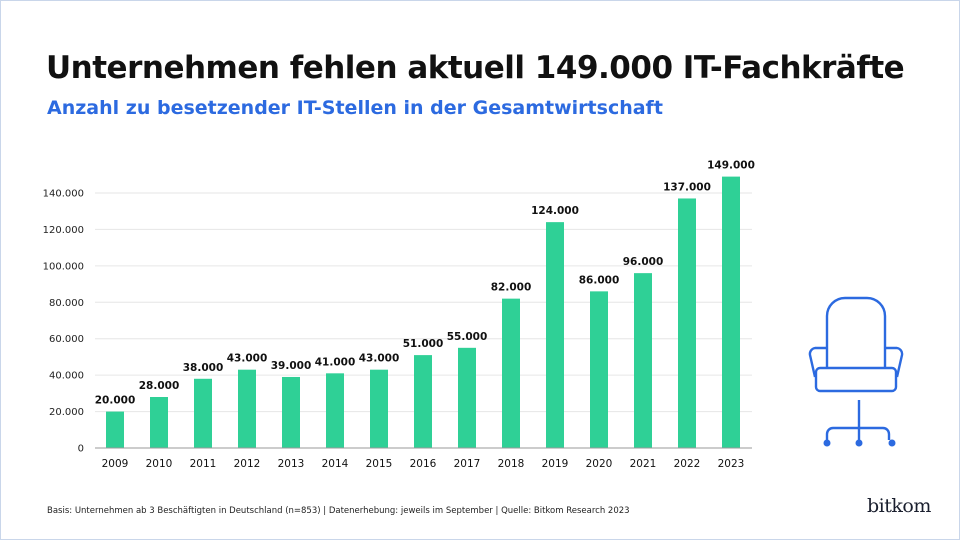 Image resolution: width=960 pixels, height=540 pixels. I want to click on data-label: 41.000, so click(335, 362).